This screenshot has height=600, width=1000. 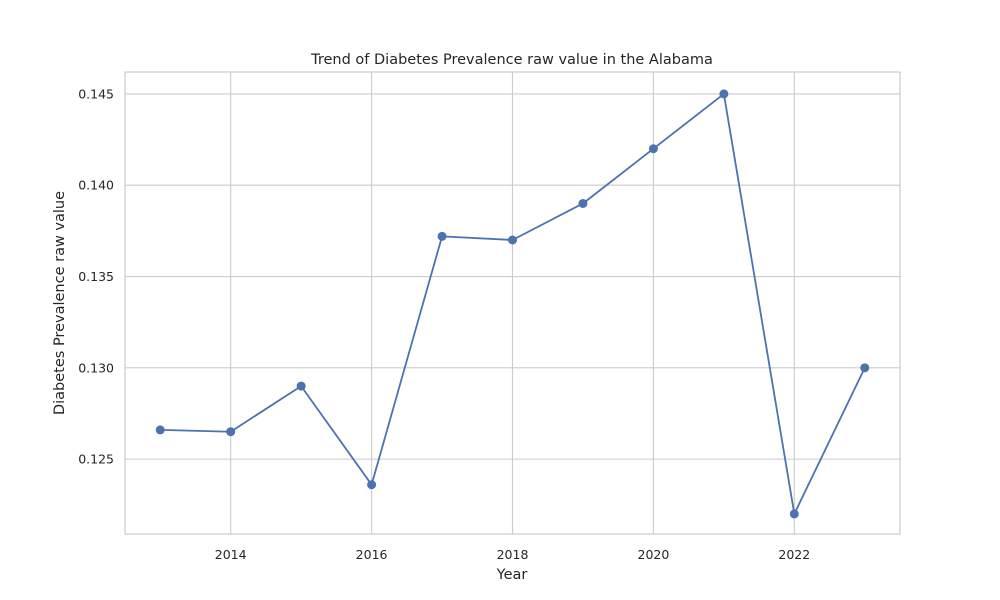 What do you see at coordinates (372, 554) in the screenshot?
I see `x-tick-label: 2016` at bounding box center [372, 554].